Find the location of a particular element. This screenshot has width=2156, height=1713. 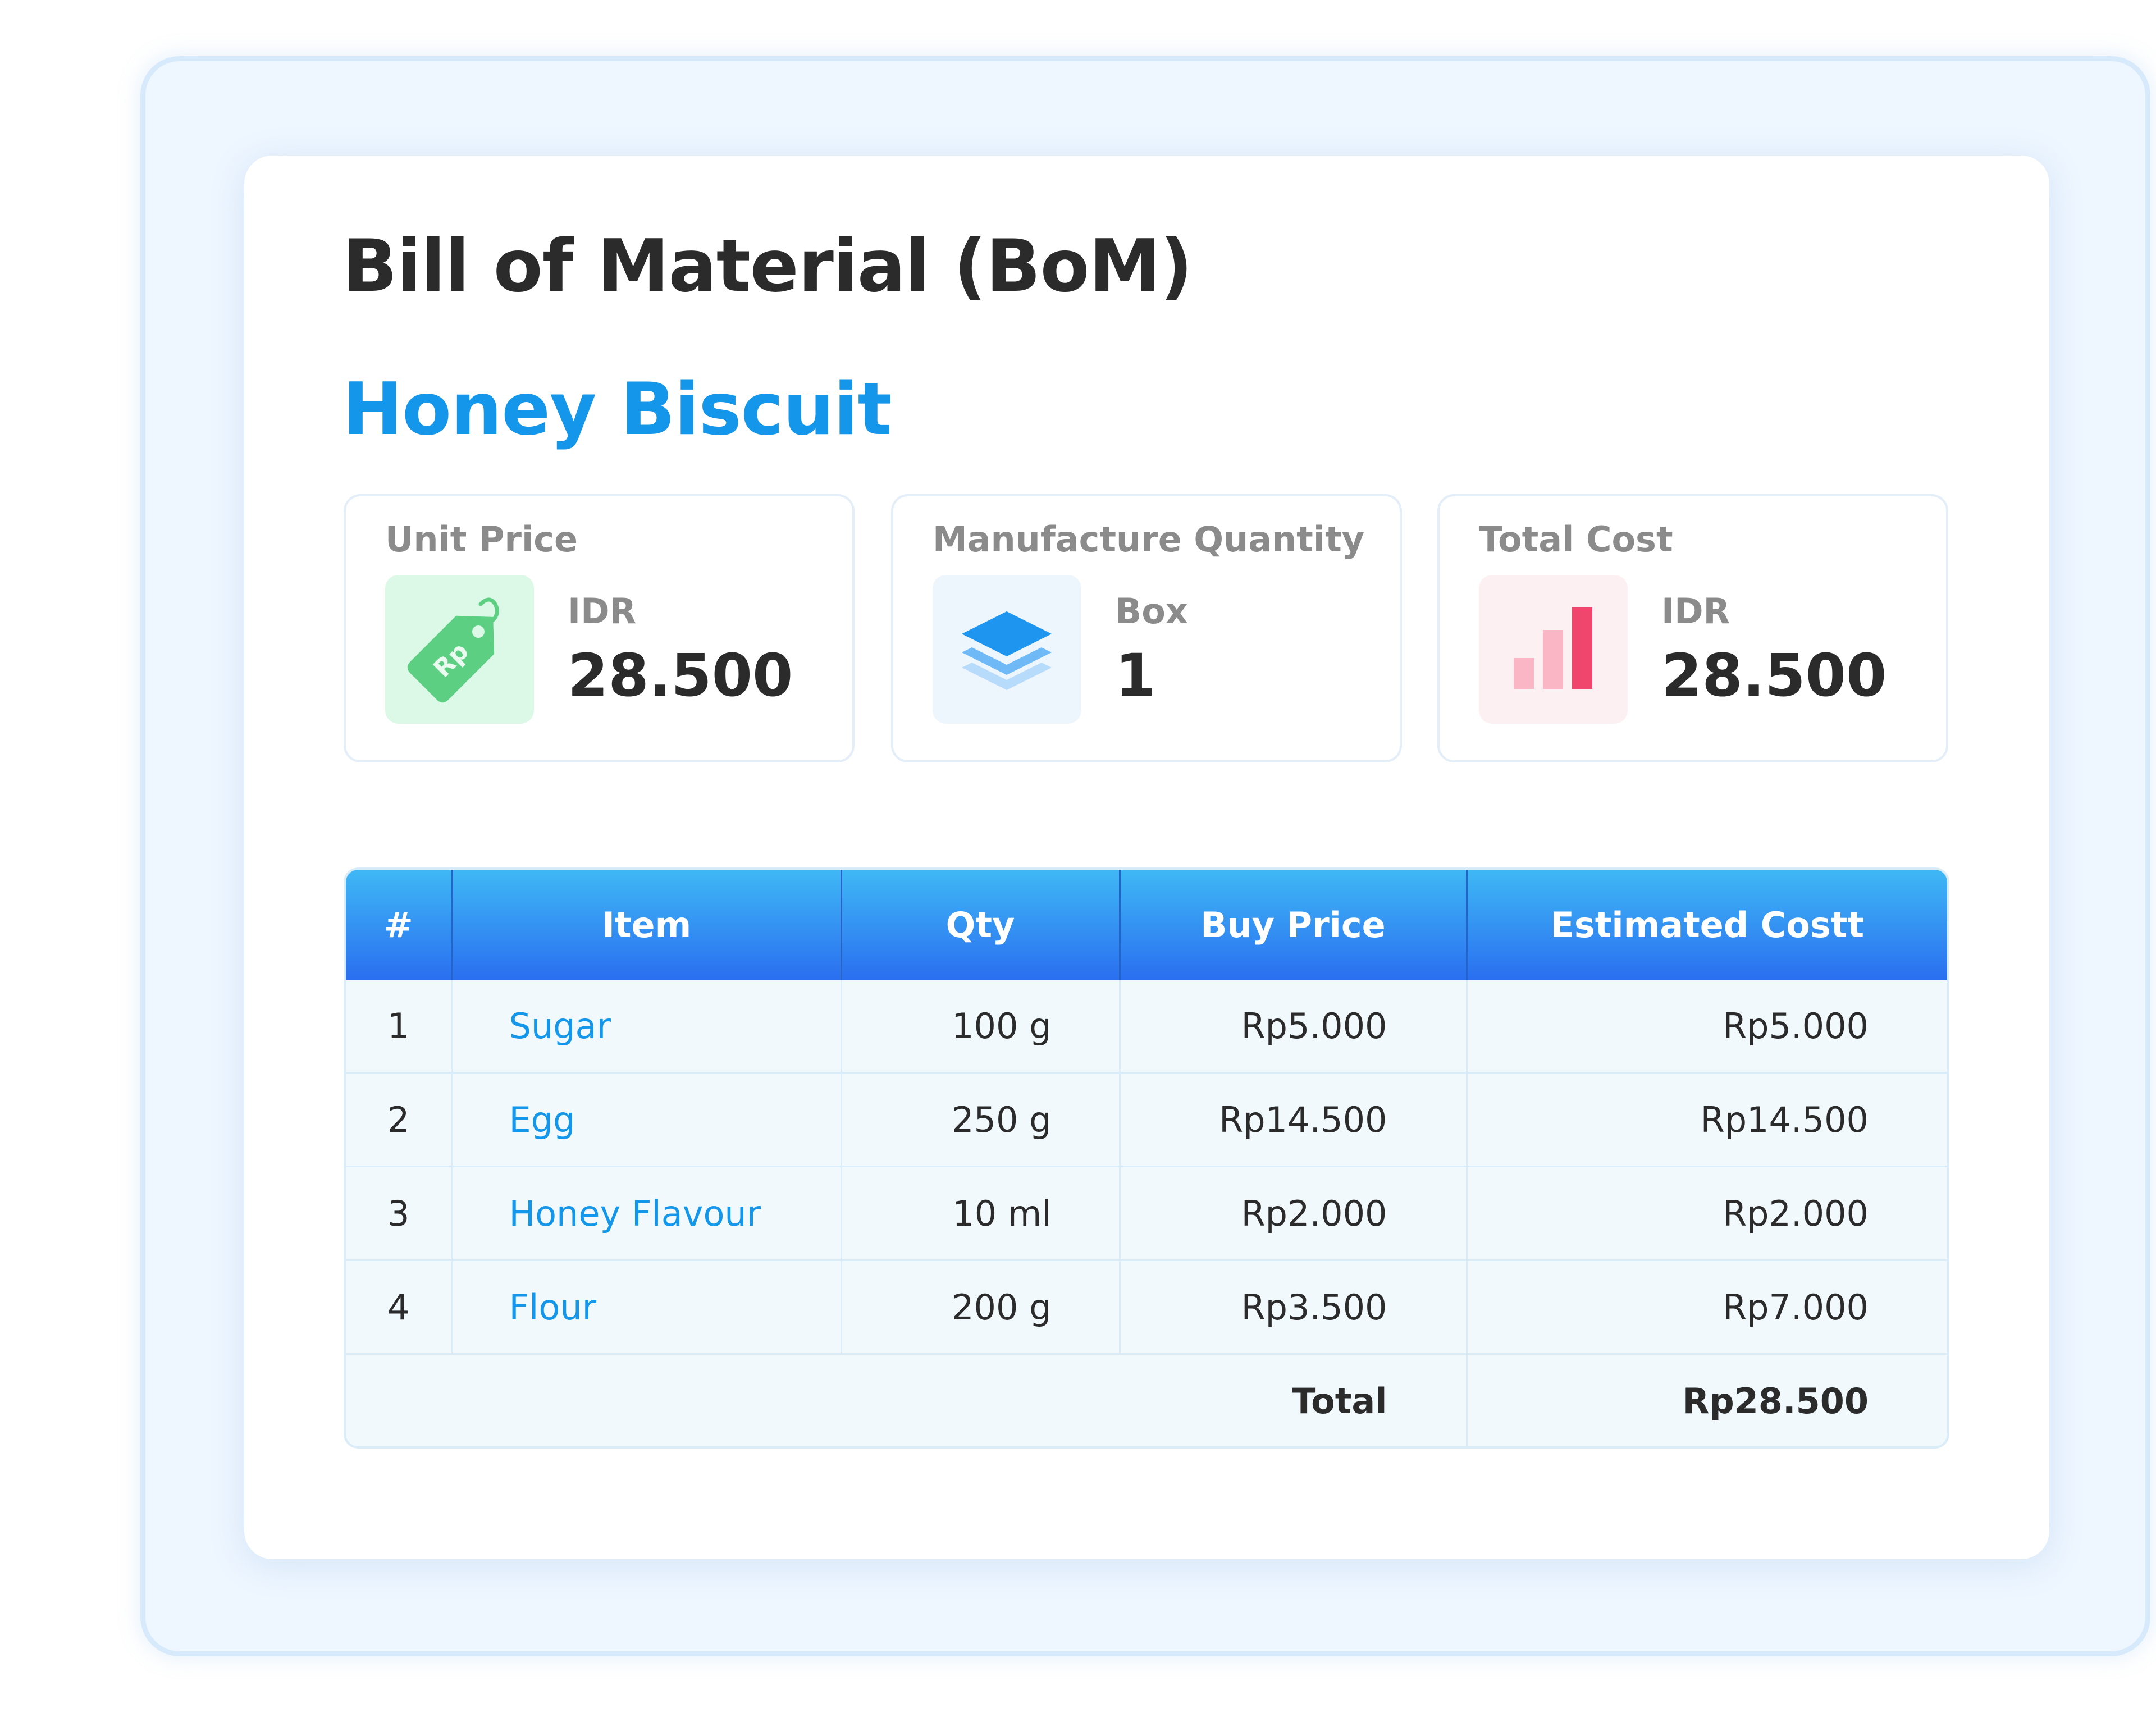

table-row: 1 Sugar 100 g Rp5.000 Rp5.000 is located at coordinates (1146, 1027).